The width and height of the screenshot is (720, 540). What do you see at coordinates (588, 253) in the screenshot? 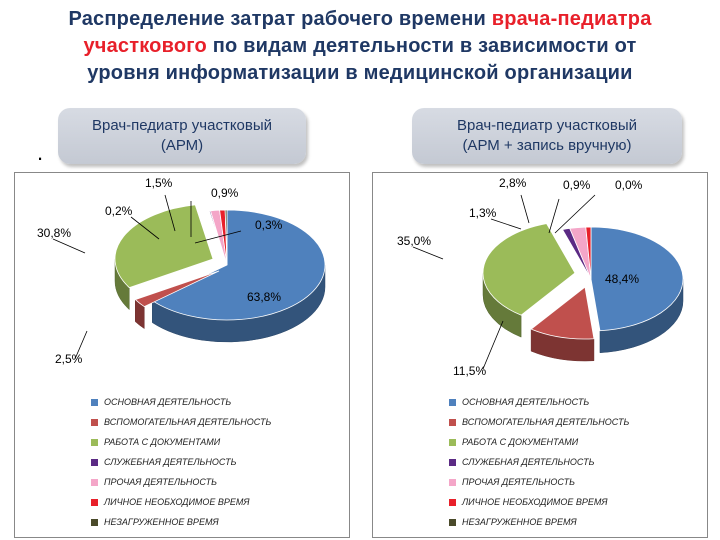
I see `pie-slice-personal` at bounding box center [588, 253].